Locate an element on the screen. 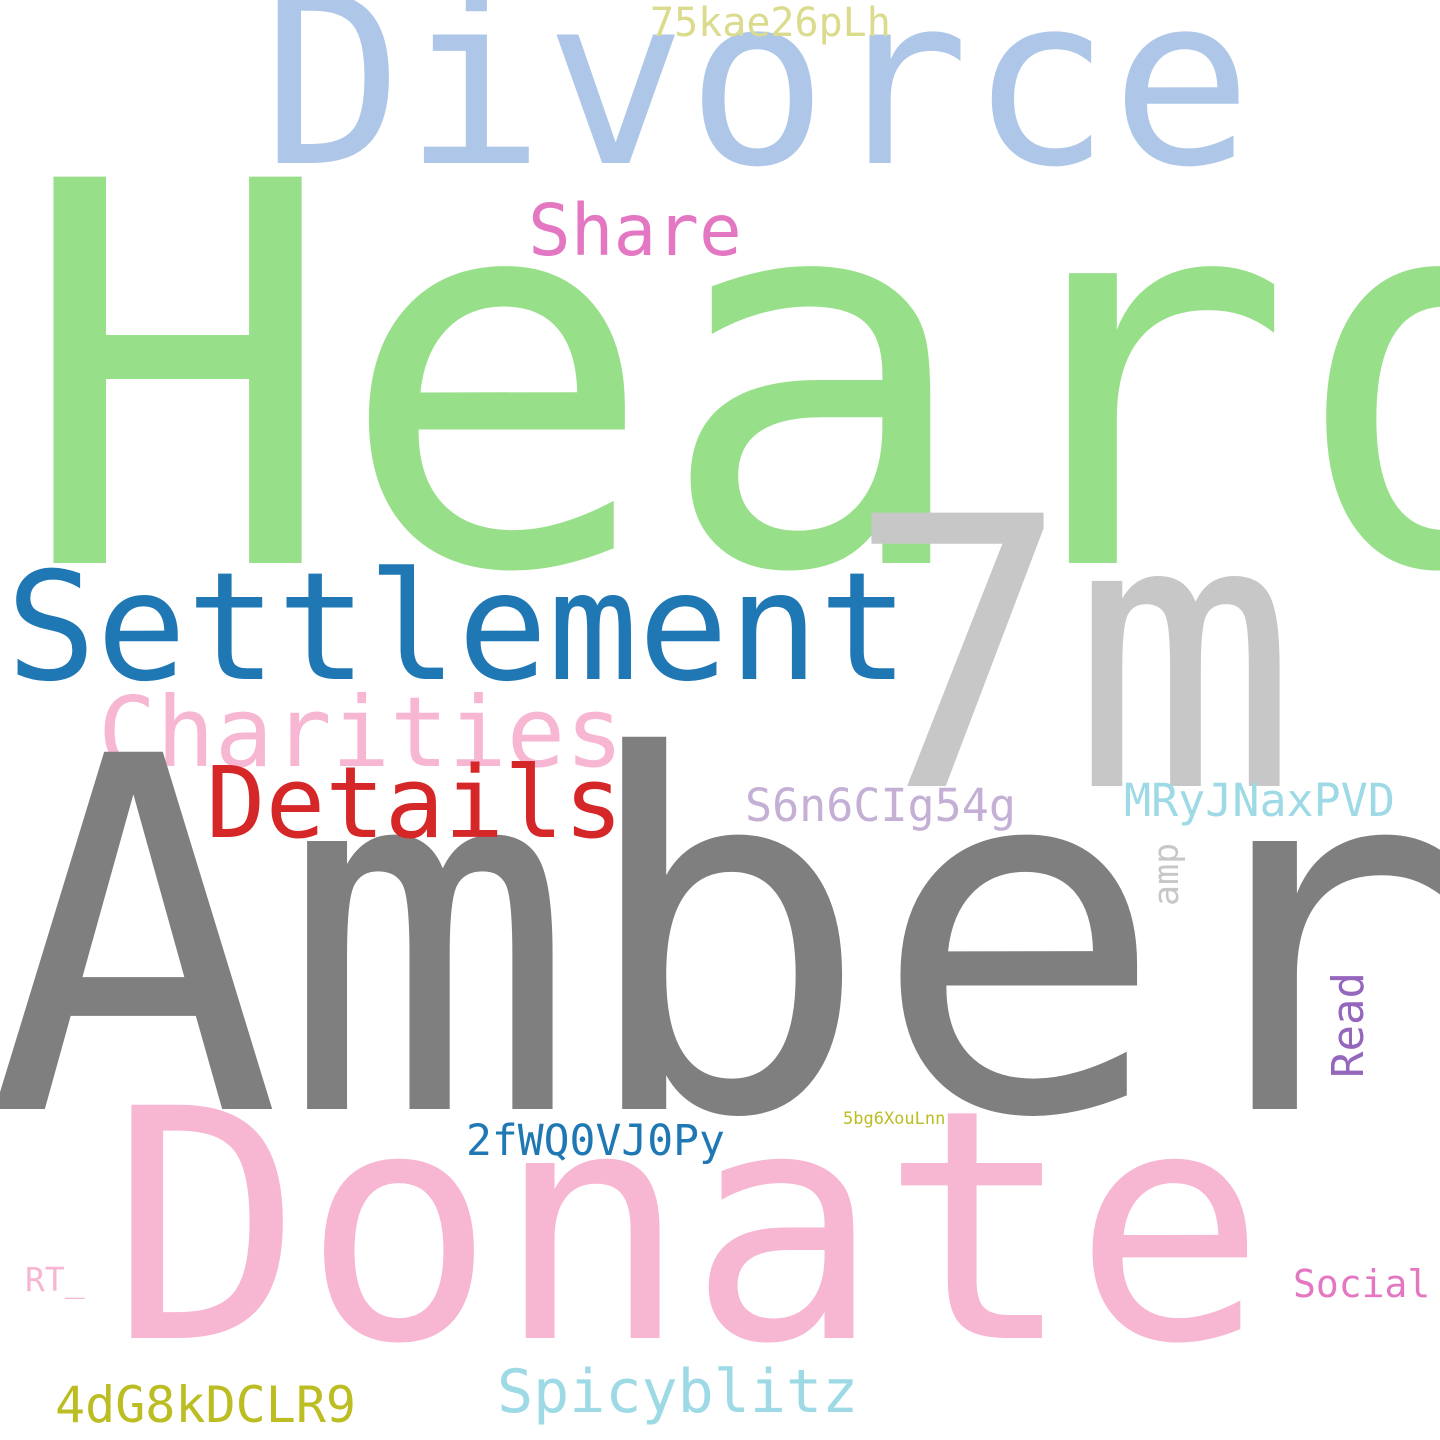 This screenshot has height=1440, width=1440. word-amp: amp is located at coordinates (1167, 874).